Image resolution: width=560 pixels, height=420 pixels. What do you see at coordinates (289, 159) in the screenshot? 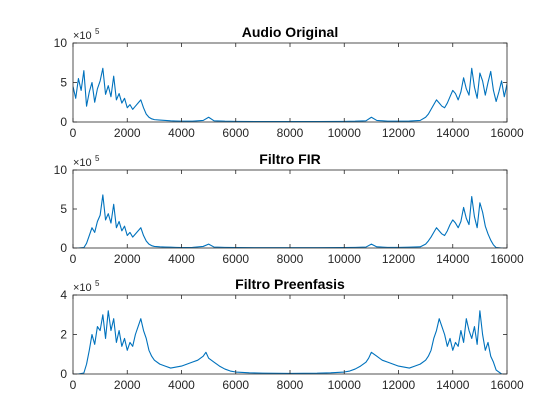
I see `chart-title: Filtro FIR` at bounding box center [289, 159].